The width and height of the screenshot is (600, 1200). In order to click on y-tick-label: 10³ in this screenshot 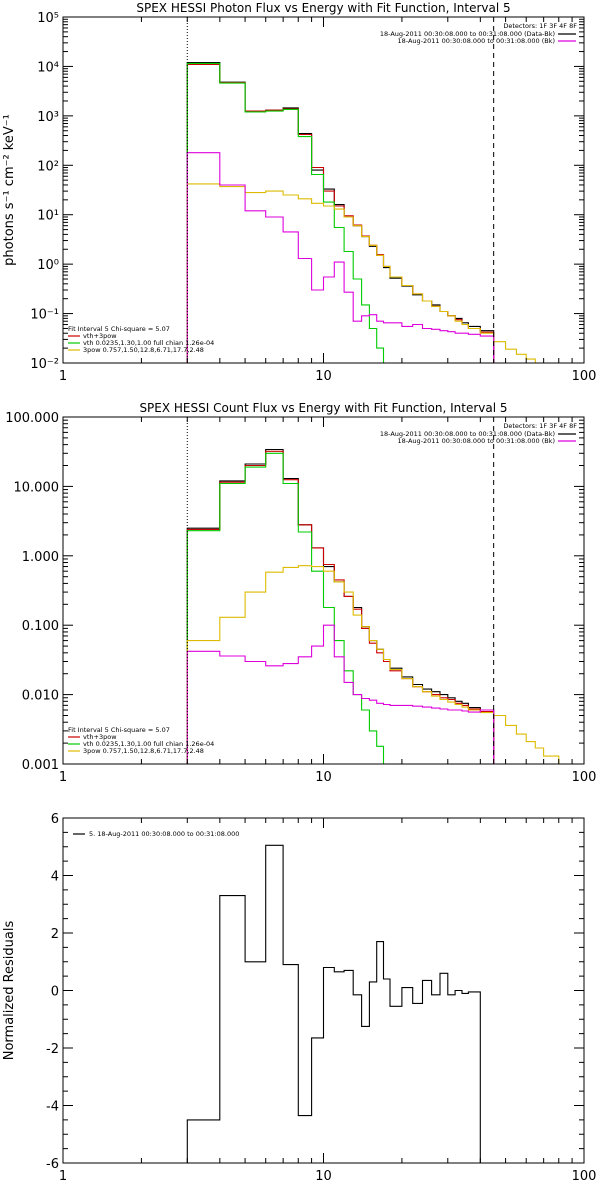, I will do `click(48, 117)`.